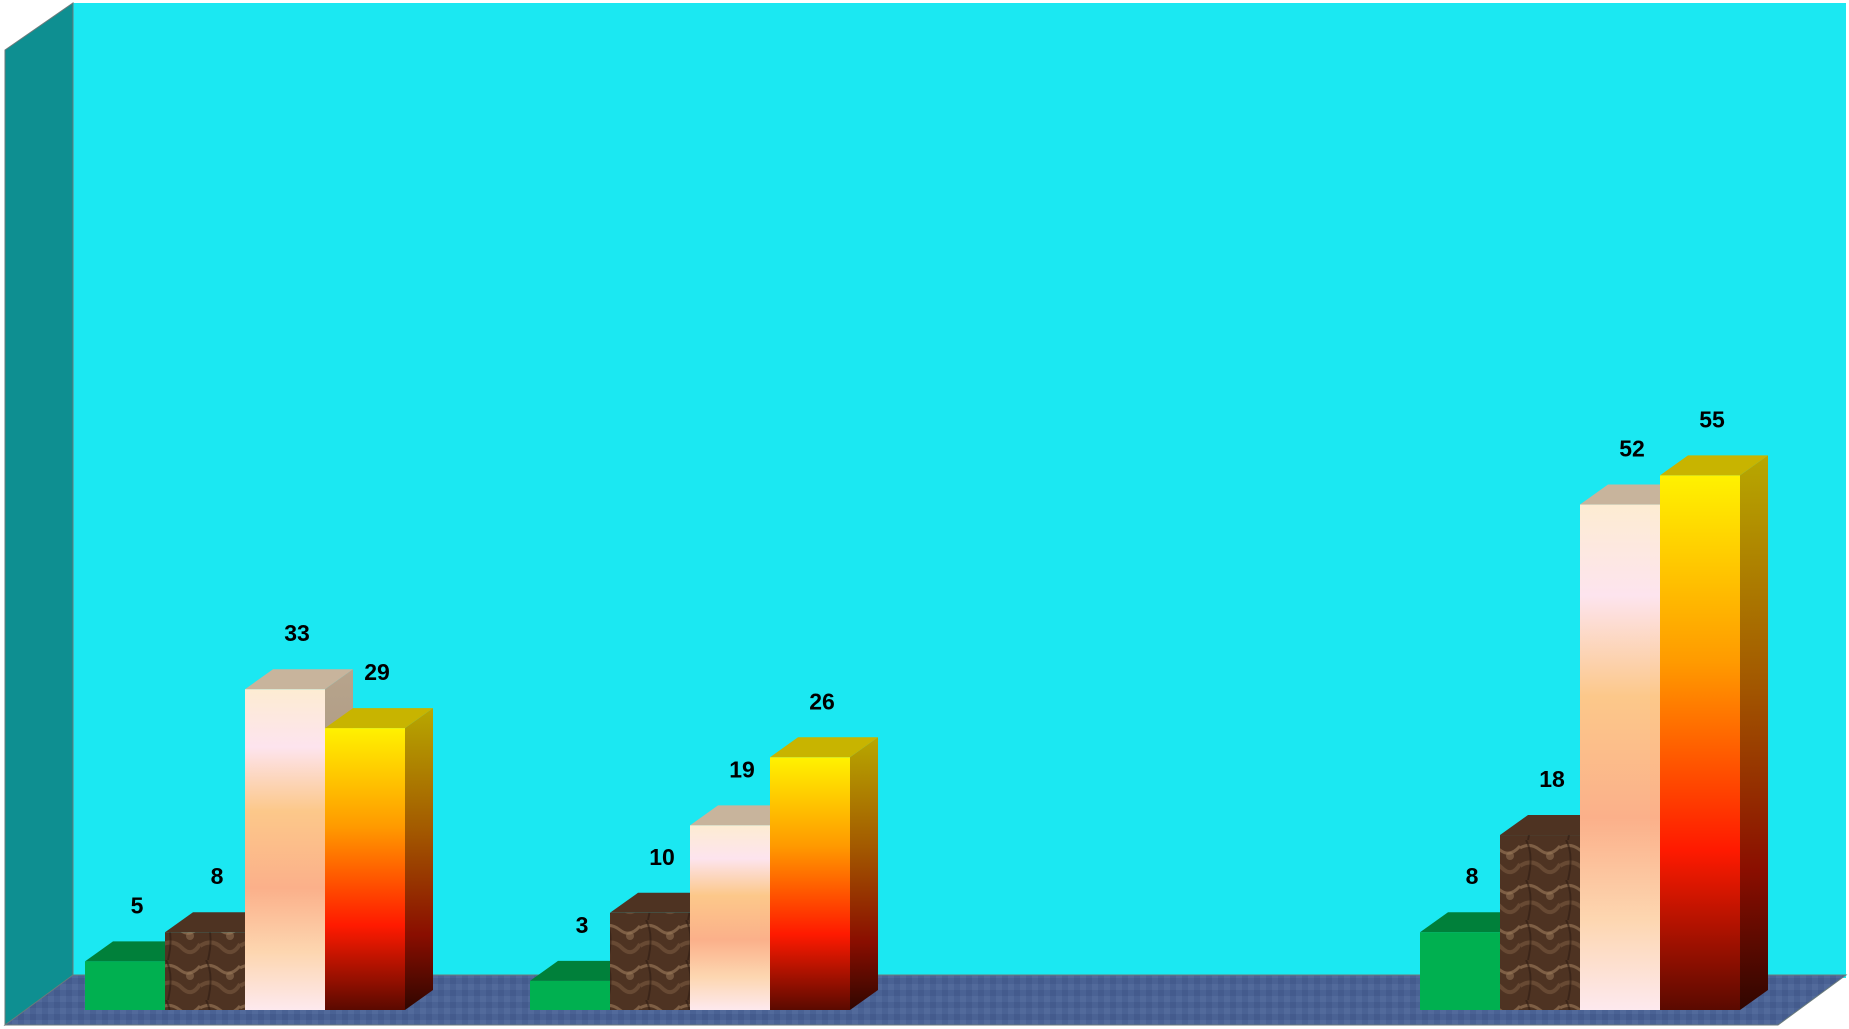 This screenshot has width=1849, height=1029. Describe the element at coordinates (925, 1000) in the screenshot. I see `floor` at that location.